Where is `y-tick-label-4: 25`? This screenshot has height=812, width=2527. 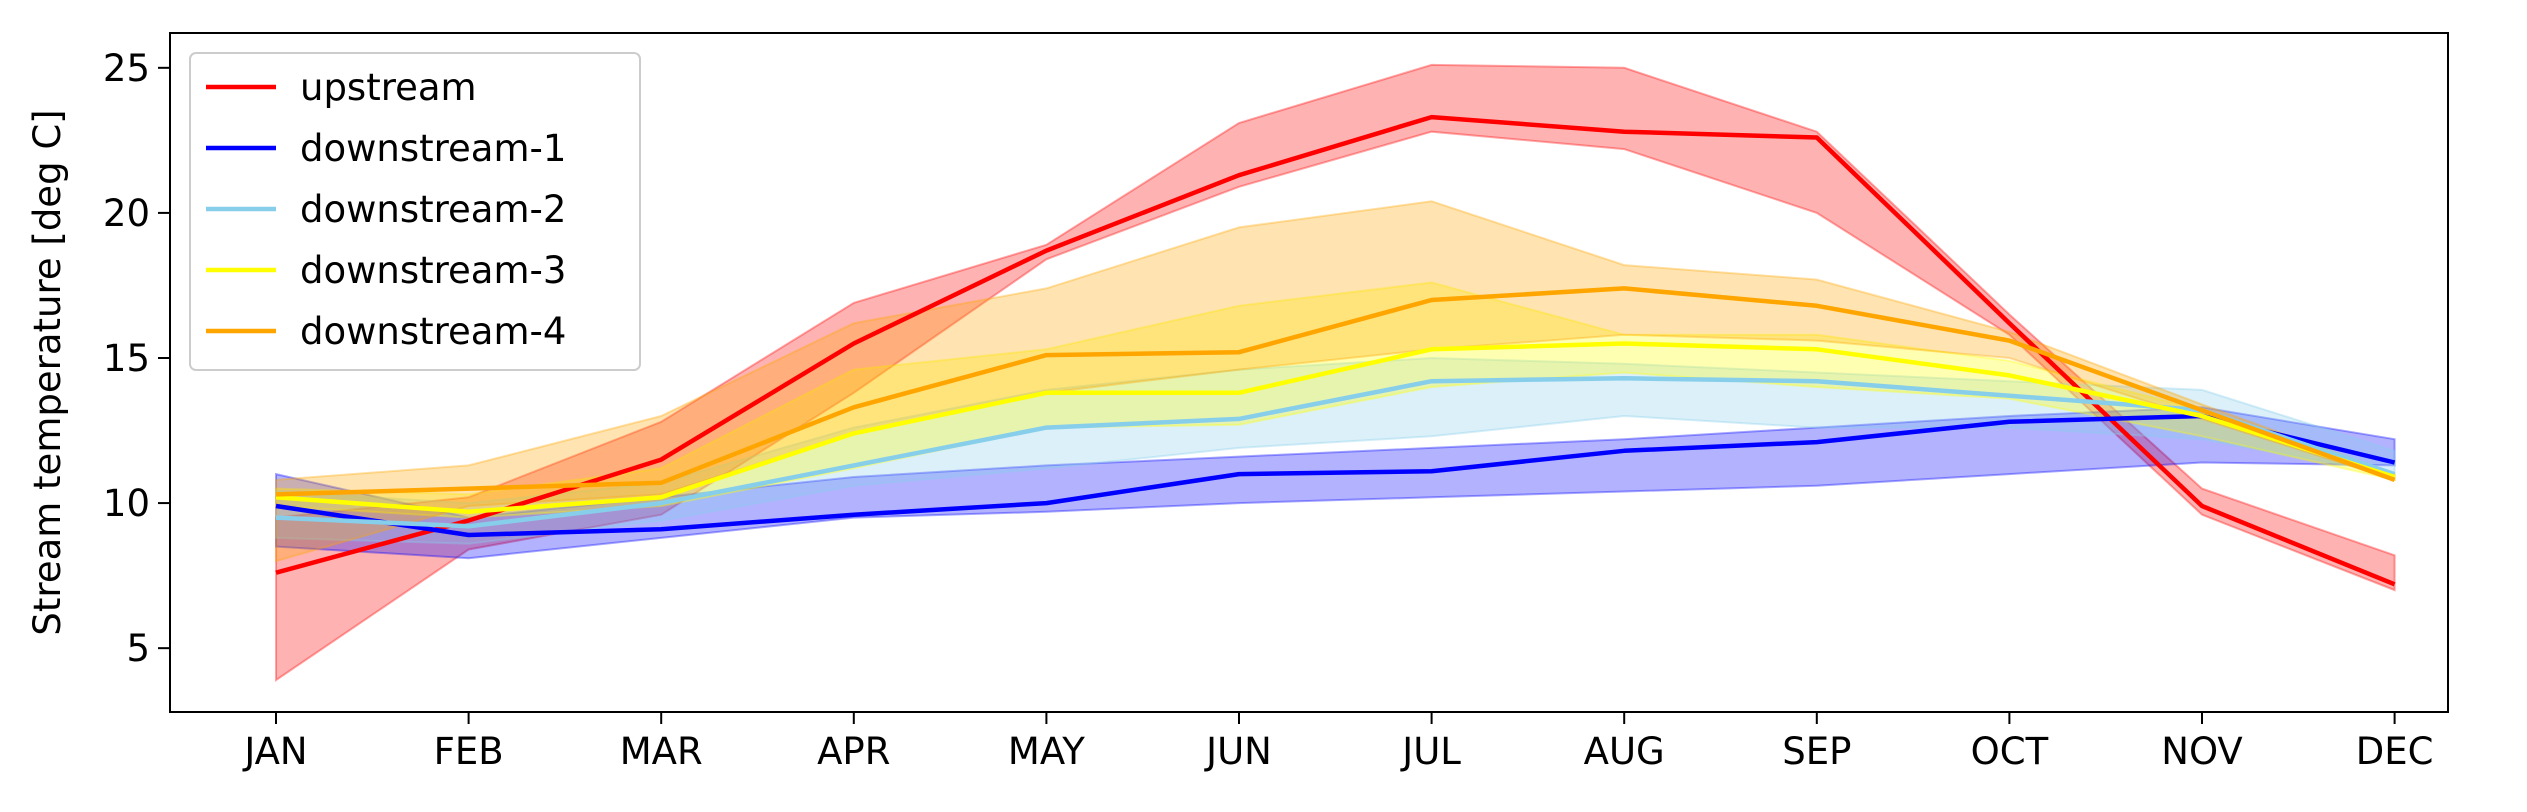
y-tick-label-4: 25 is located at coordinates (126, 68).